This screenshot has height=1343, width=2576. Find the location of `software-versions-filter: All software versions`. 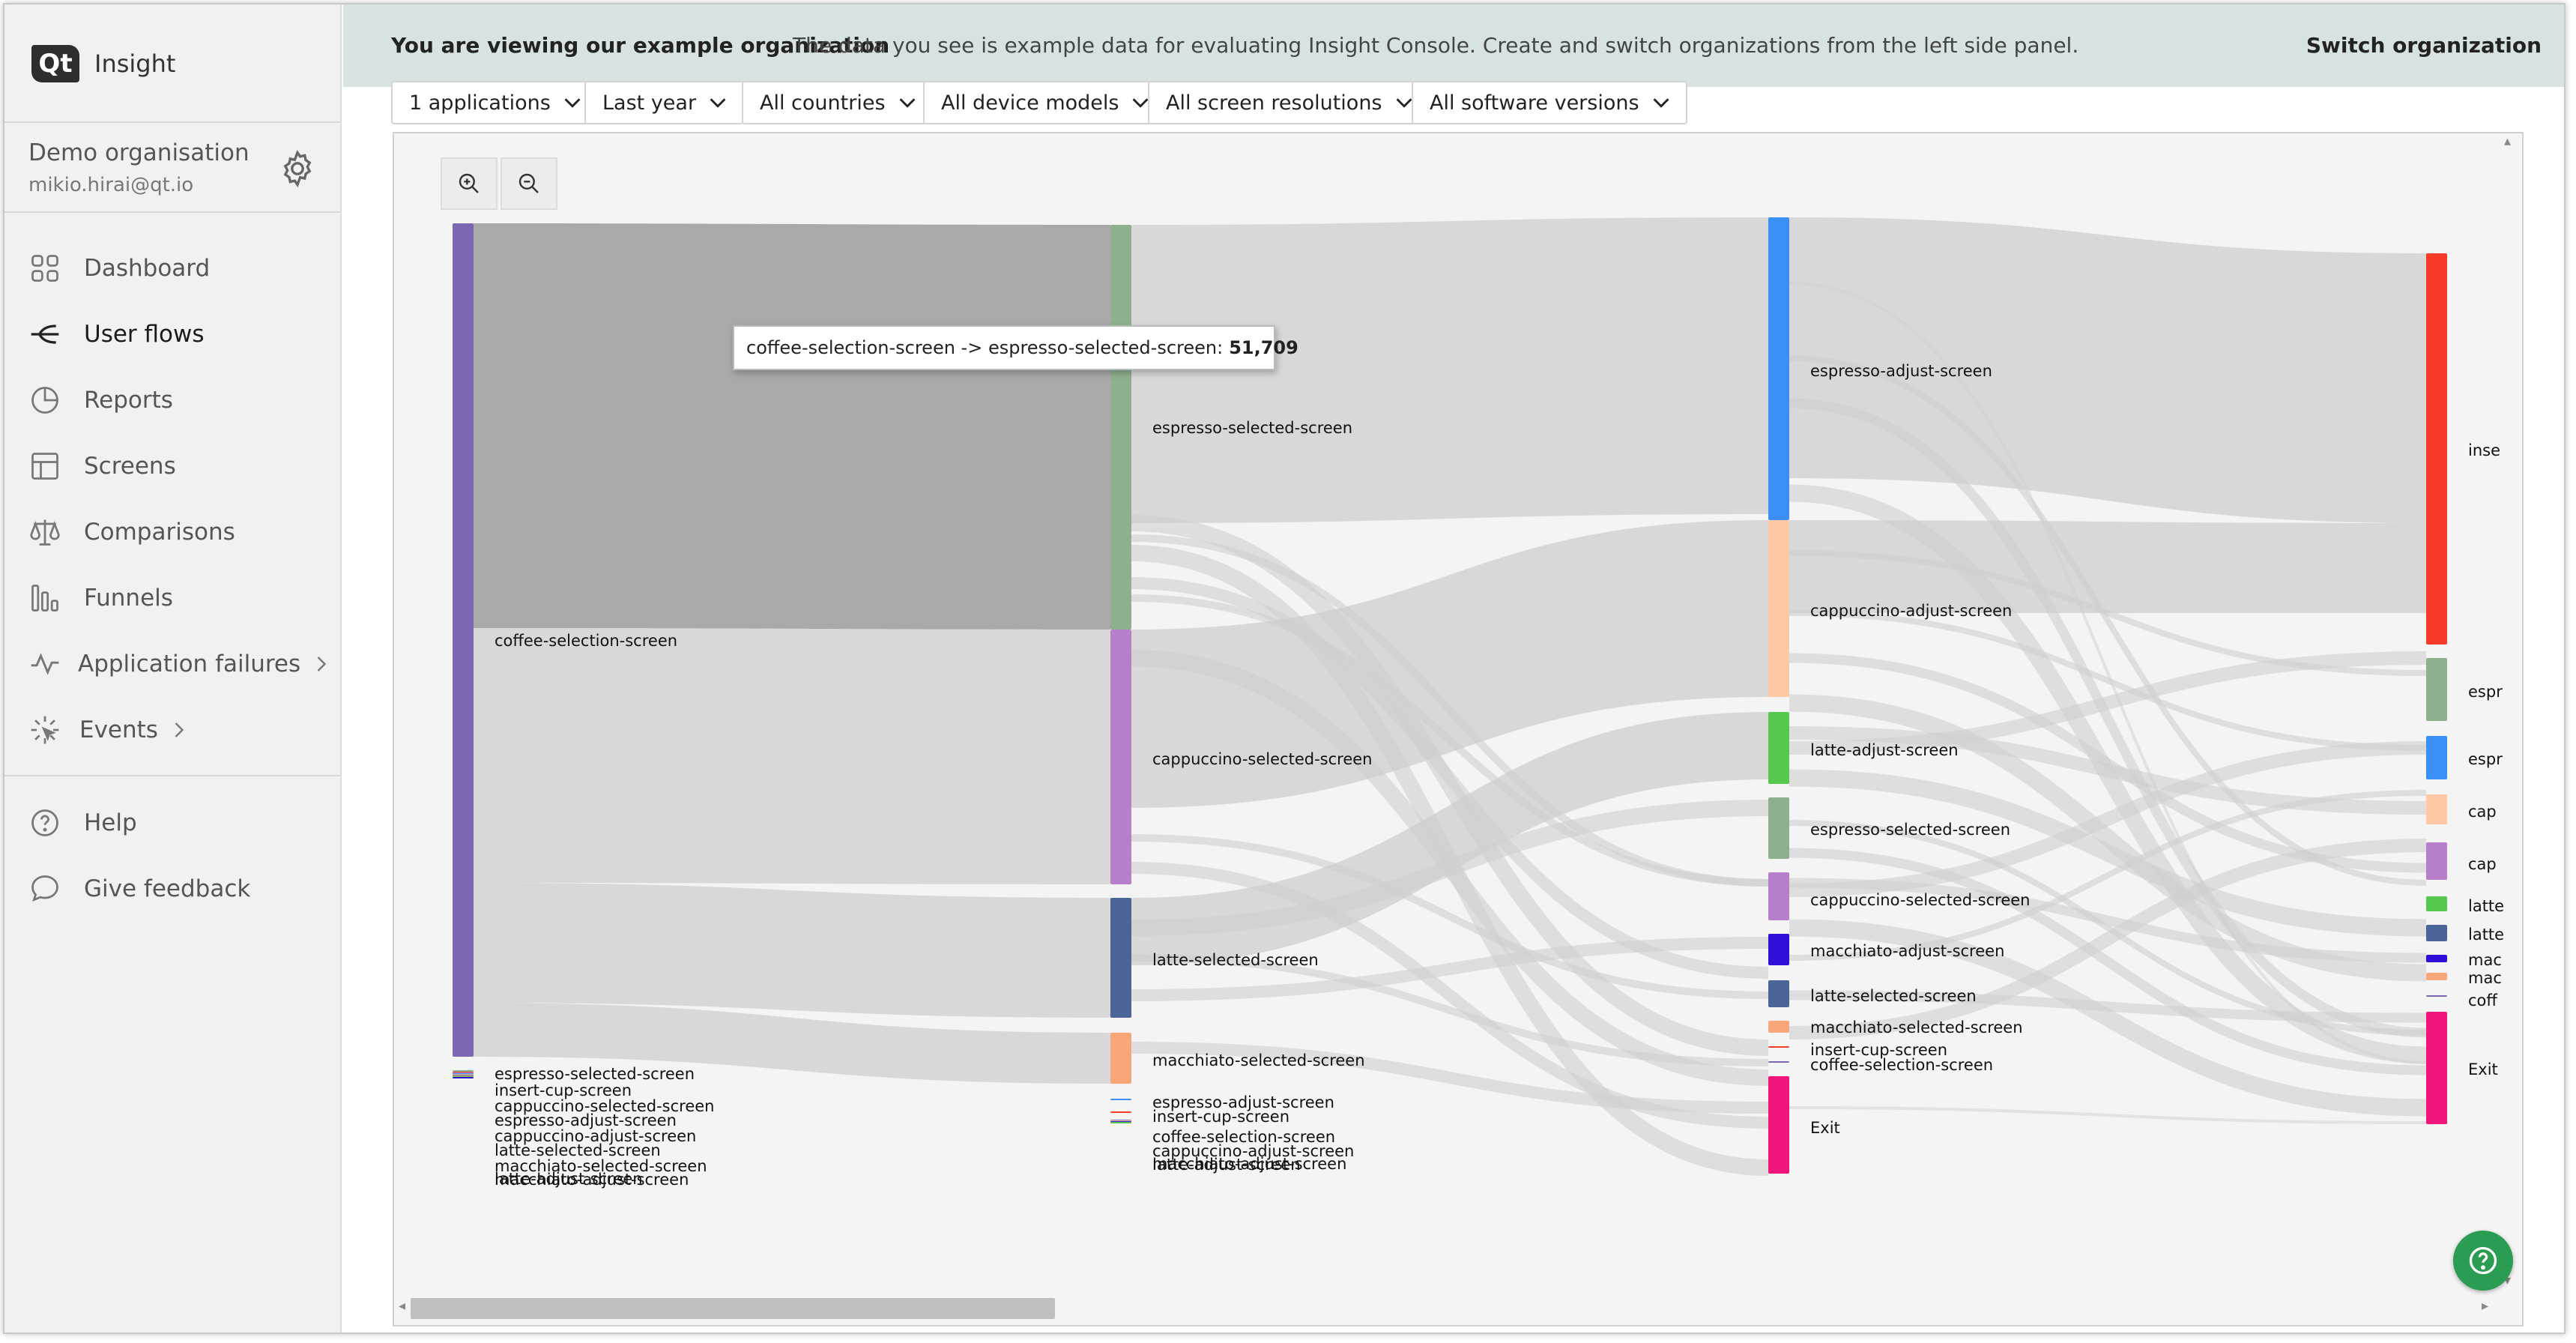

software-versions-filter: All software versions is located at coordinates (1549, 102).